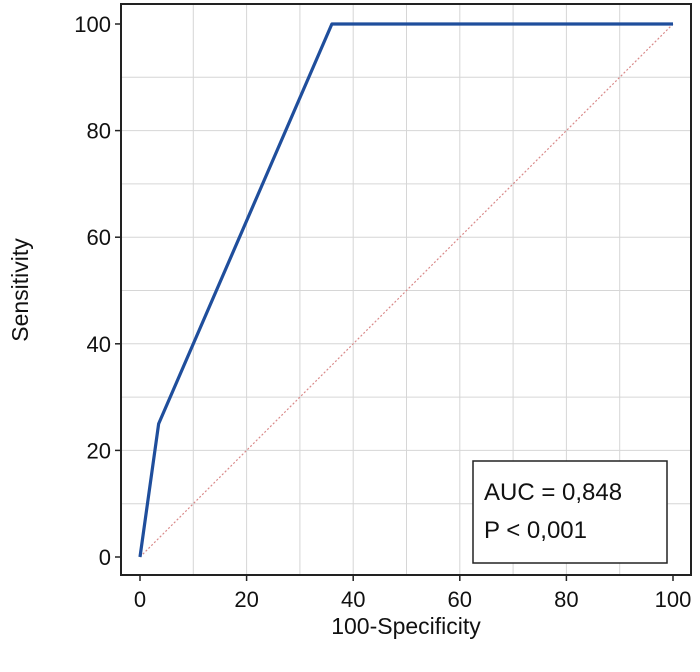 Image resolution: width=700 pixels, height=672 pixels. I want to click on y-tick-label: 20, so click(99, 450).